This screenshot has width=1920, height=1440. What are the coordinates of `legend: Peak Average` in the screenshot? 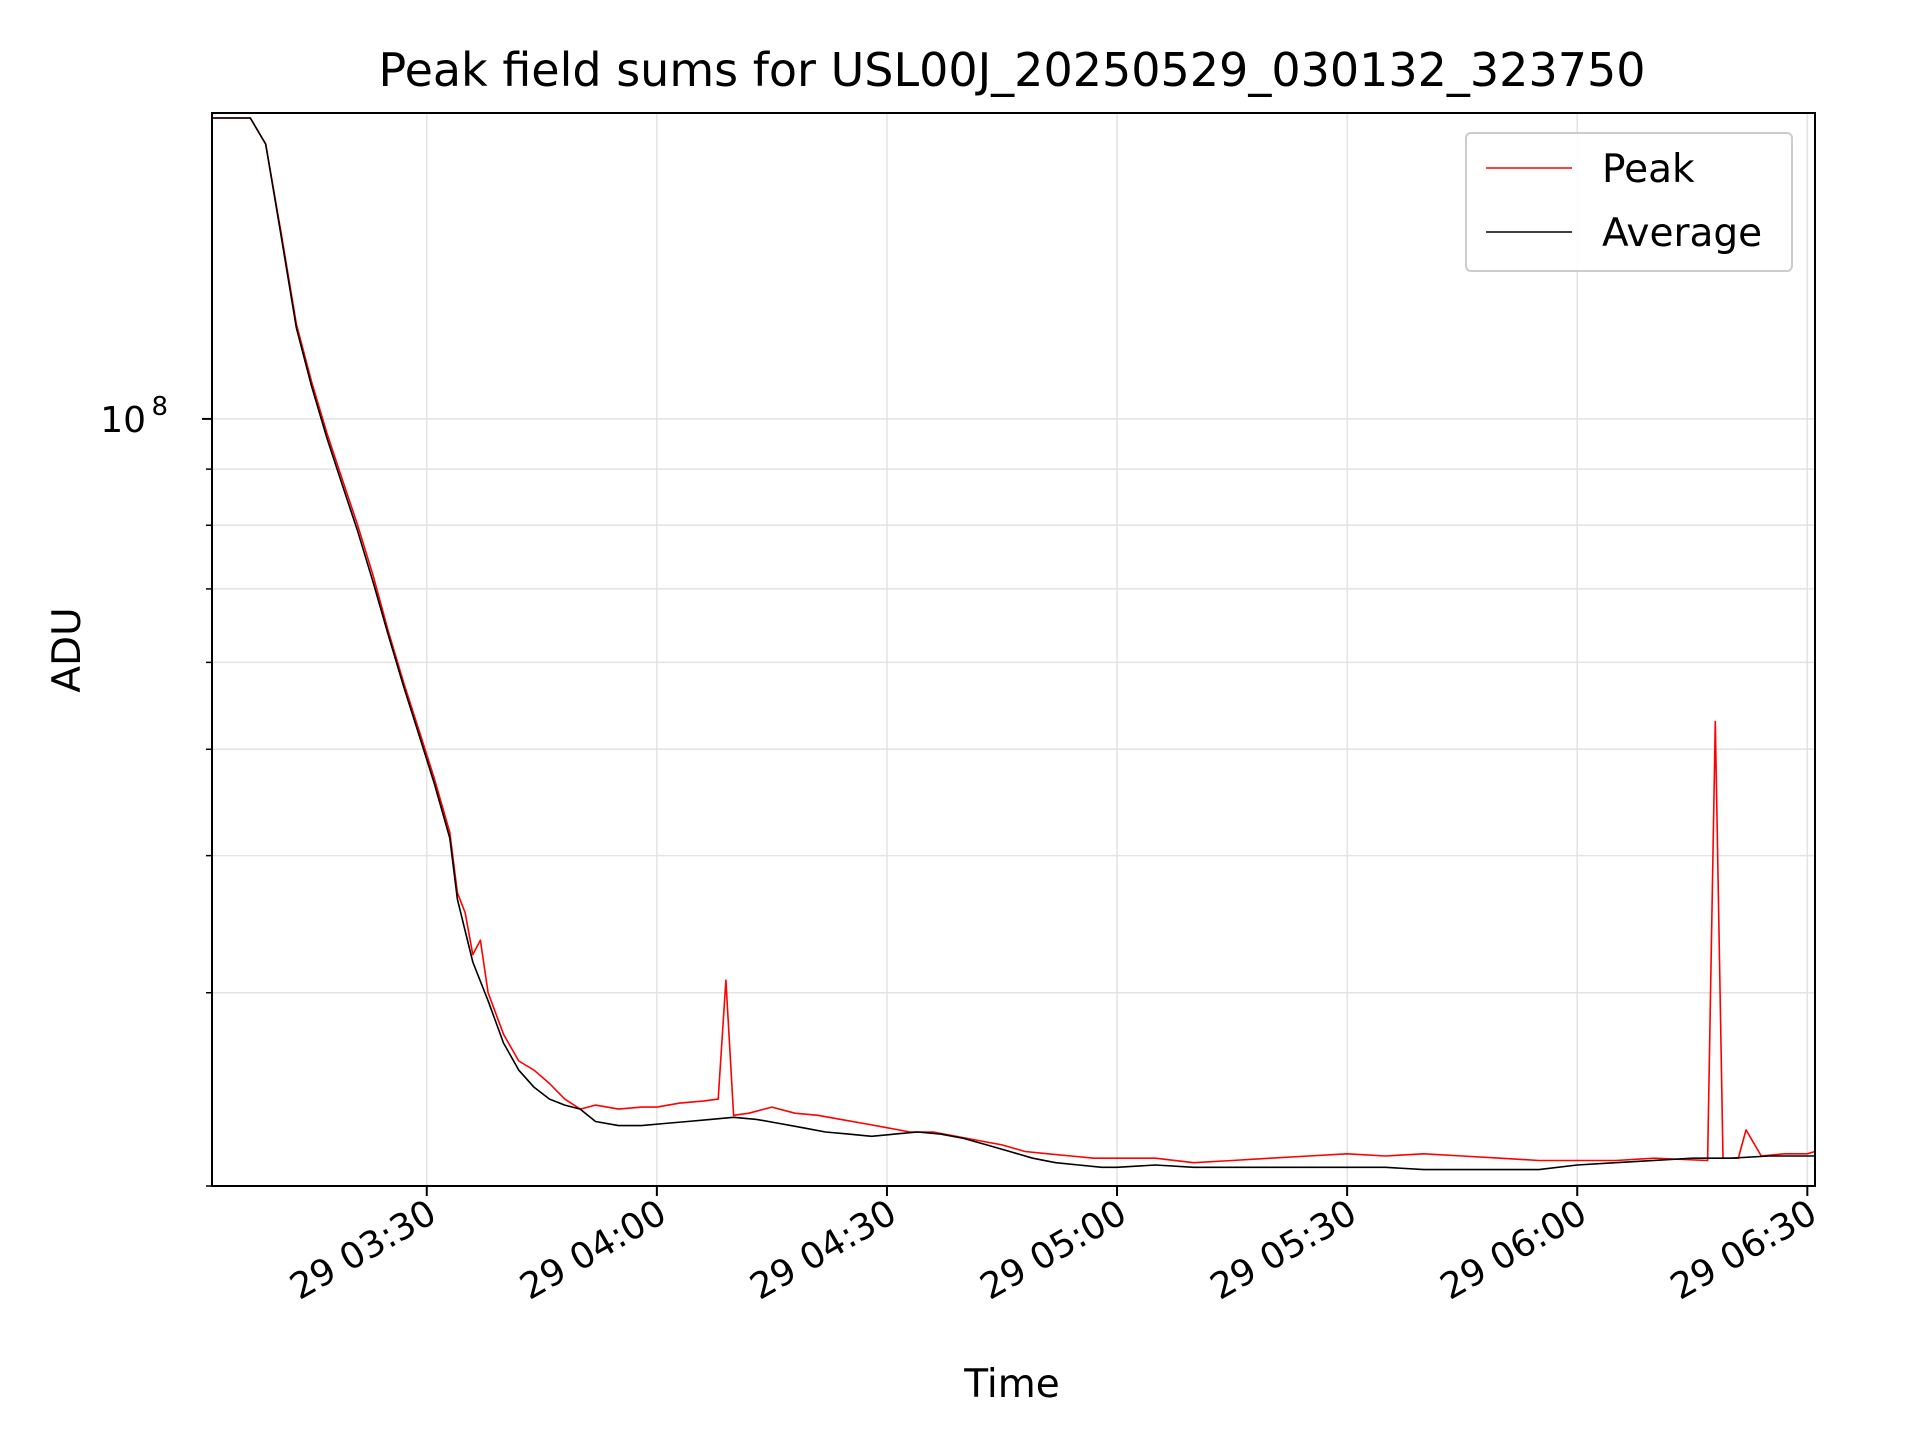 It's located at (1629, 202).